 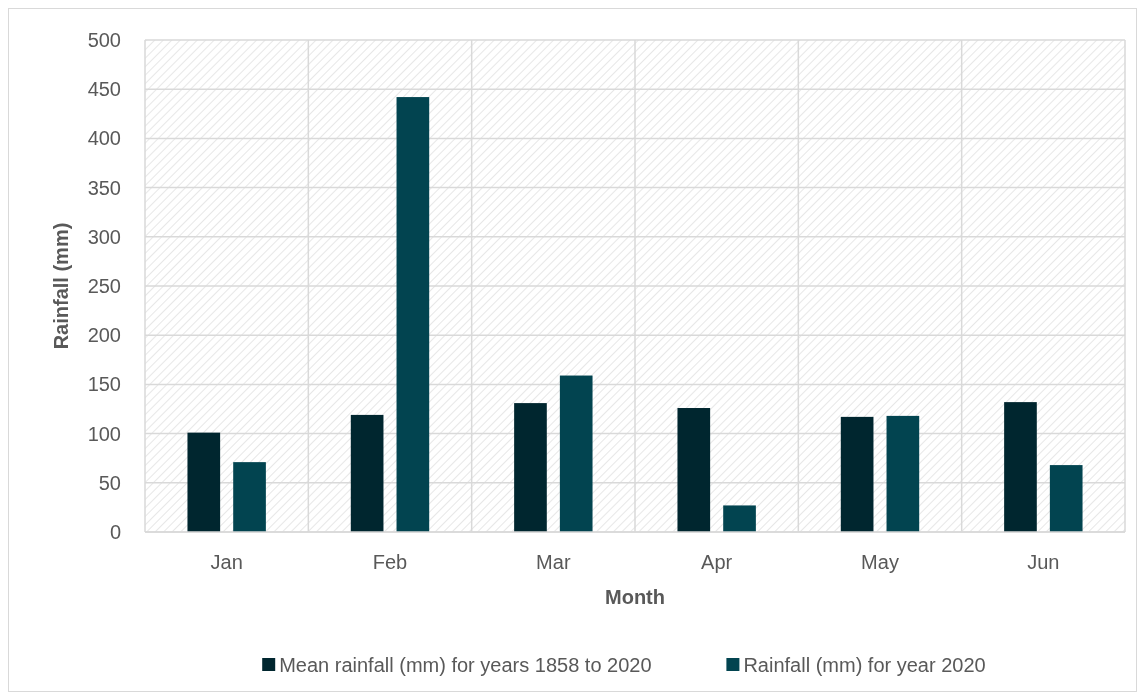 What do you see at coordinates (61, 286) in the screenshot?
I see `y-axis-title: Rainfall (mm)` at bounding box center [61, 286].